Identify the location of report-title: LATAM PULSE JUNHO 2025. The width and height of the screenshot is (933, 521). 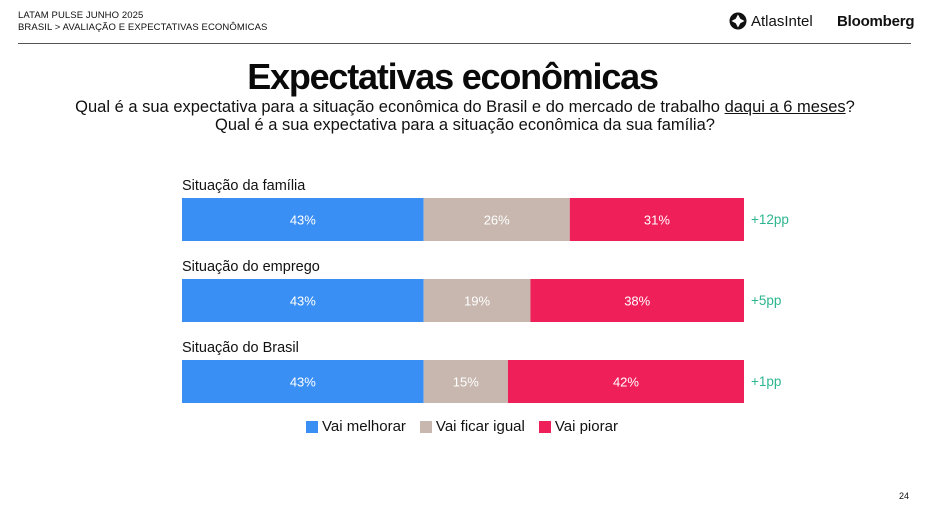
(81, 15).